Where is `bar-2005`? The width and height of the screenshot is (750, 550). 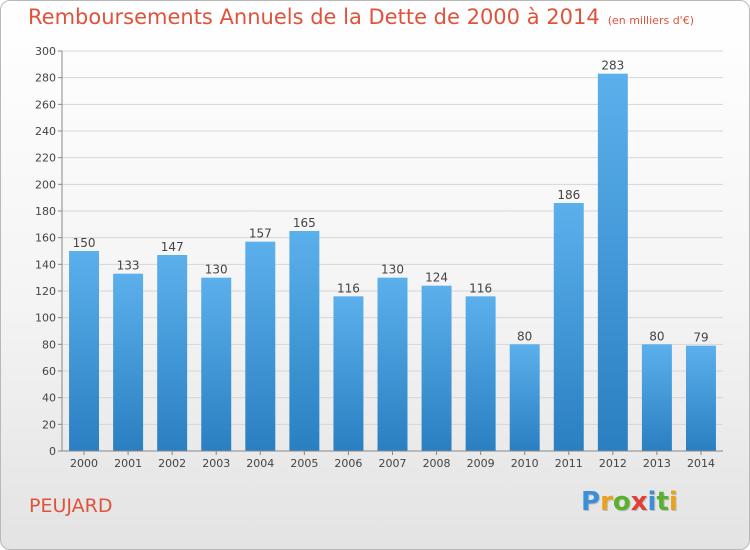
bar-2005 is located at coordinates (304, 341).